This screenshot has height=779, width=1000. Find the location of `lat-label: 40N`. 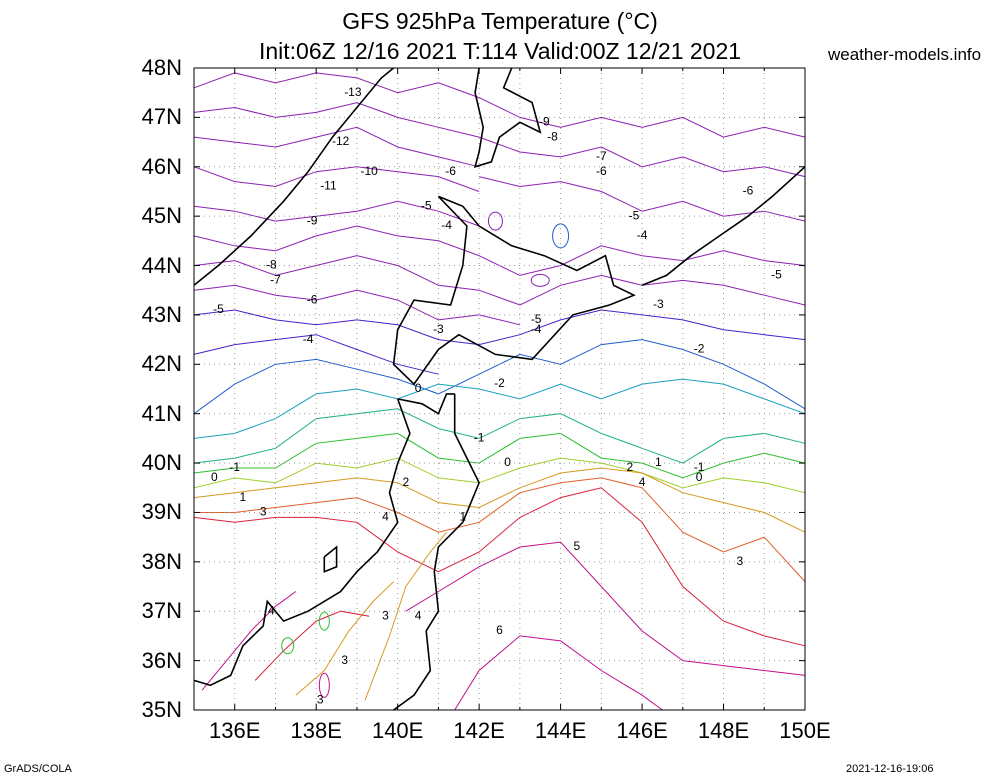

lat-label: 40N is located at coordinates (161, 463).